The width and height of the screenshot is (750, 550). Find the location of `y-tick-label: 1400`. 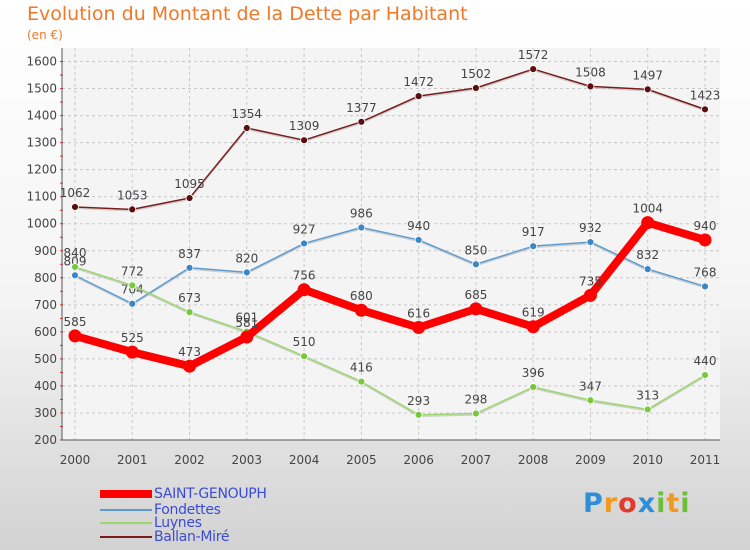

y-tick-label: 1400 is located at coordinates (41, 116).